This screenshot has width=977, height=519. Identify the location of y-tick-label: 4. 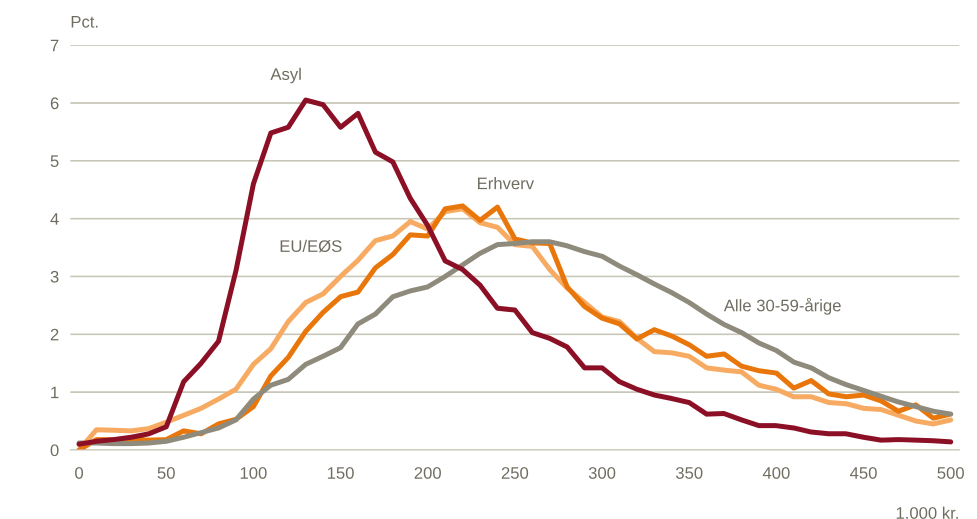
(54, 219).